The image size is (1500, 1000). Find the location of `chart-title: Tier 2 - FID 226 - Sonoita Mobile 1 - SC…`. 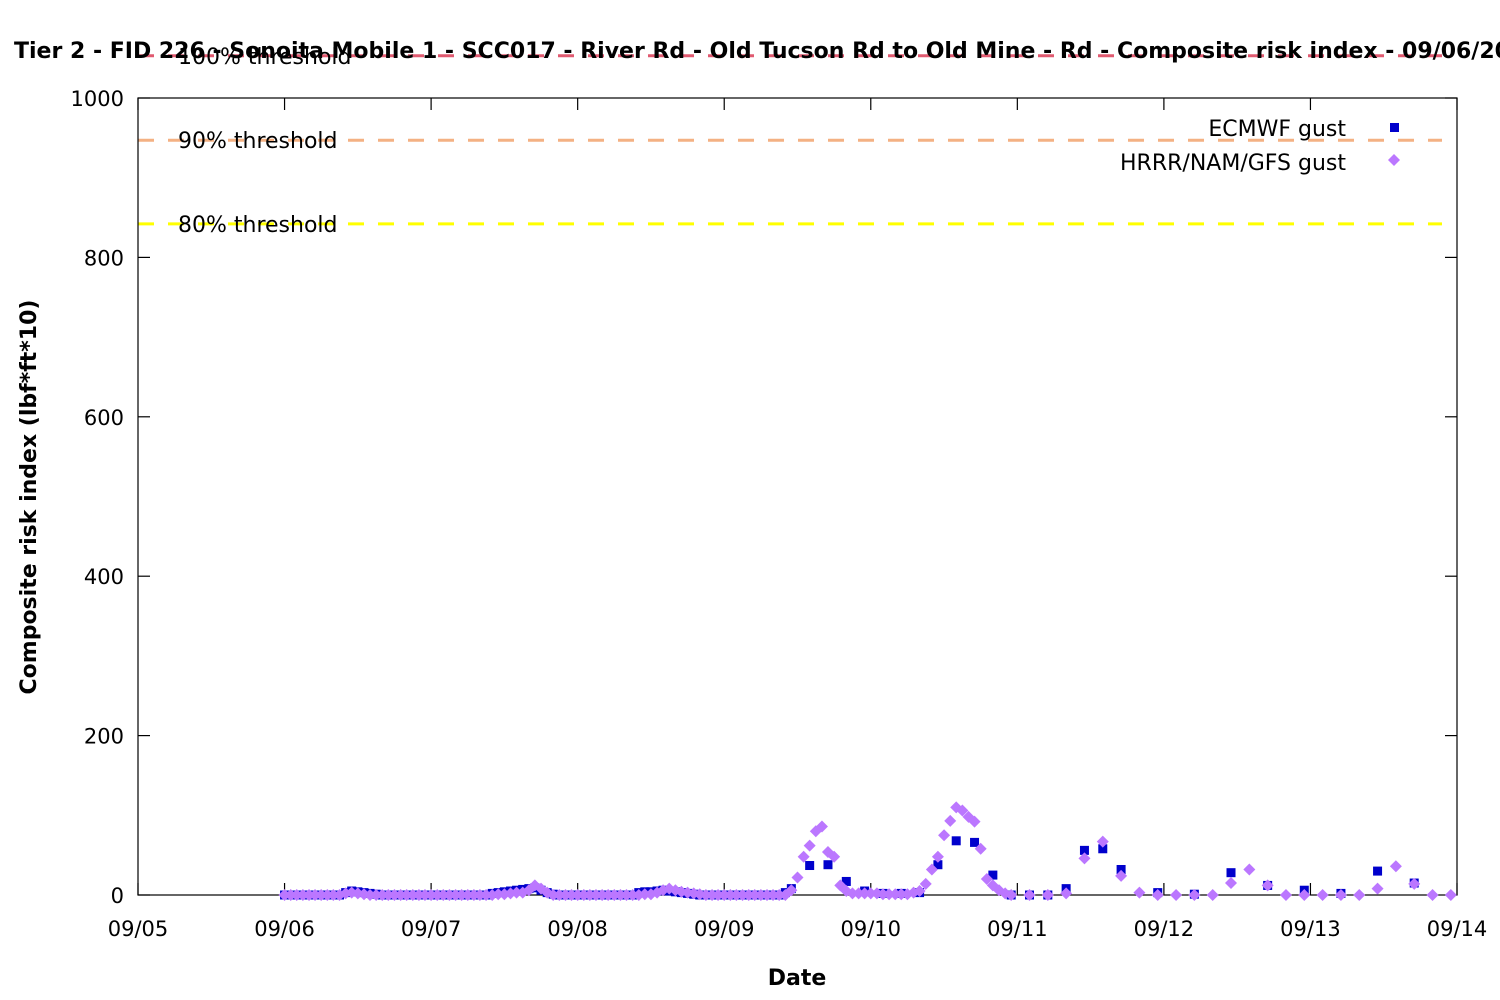

chart-title: Tier 2 - FID 226 - Sonoita Mobile 1 - SC… is located at coordinates (757, 51).